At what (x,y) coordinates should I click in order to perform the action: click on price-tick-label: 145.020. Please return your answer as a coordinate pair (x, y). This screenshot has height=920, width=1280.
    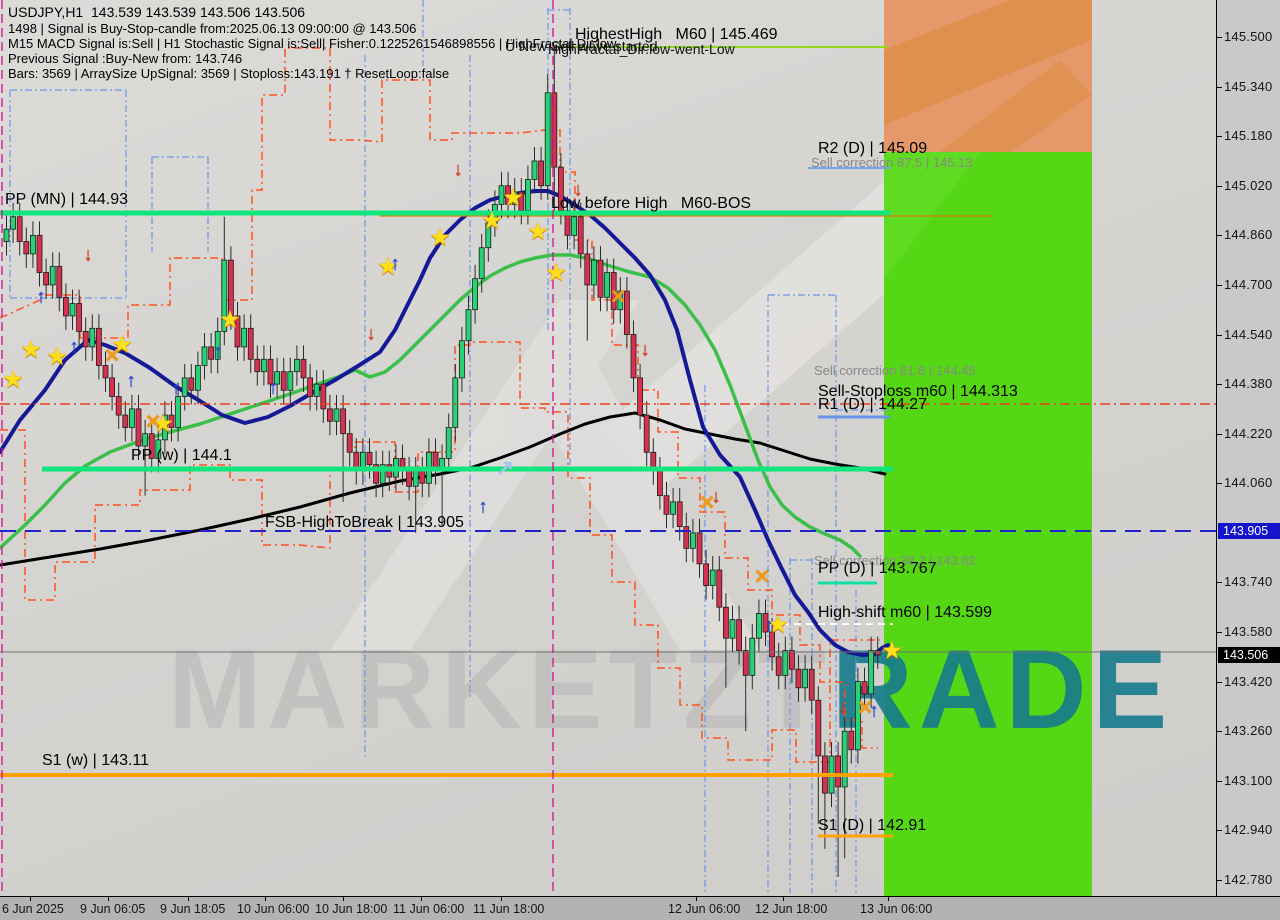
    Looking at the image, I should click on (1248, 185).